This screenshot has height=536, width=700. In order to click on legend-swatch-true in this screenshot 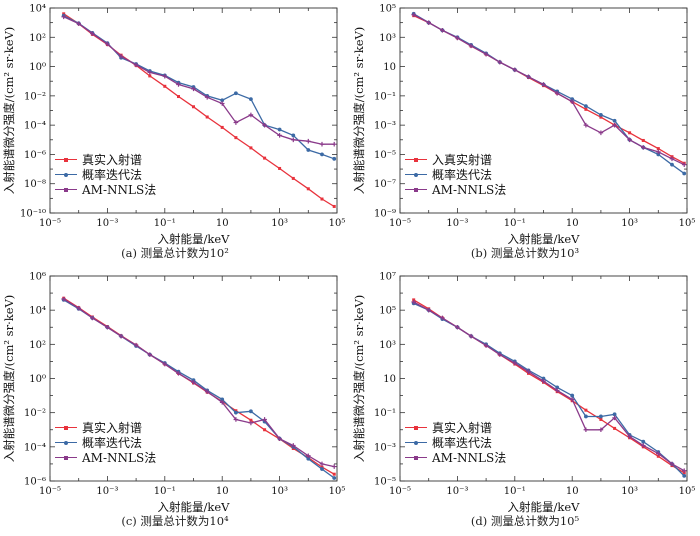, I will do `click(416, 428)`.